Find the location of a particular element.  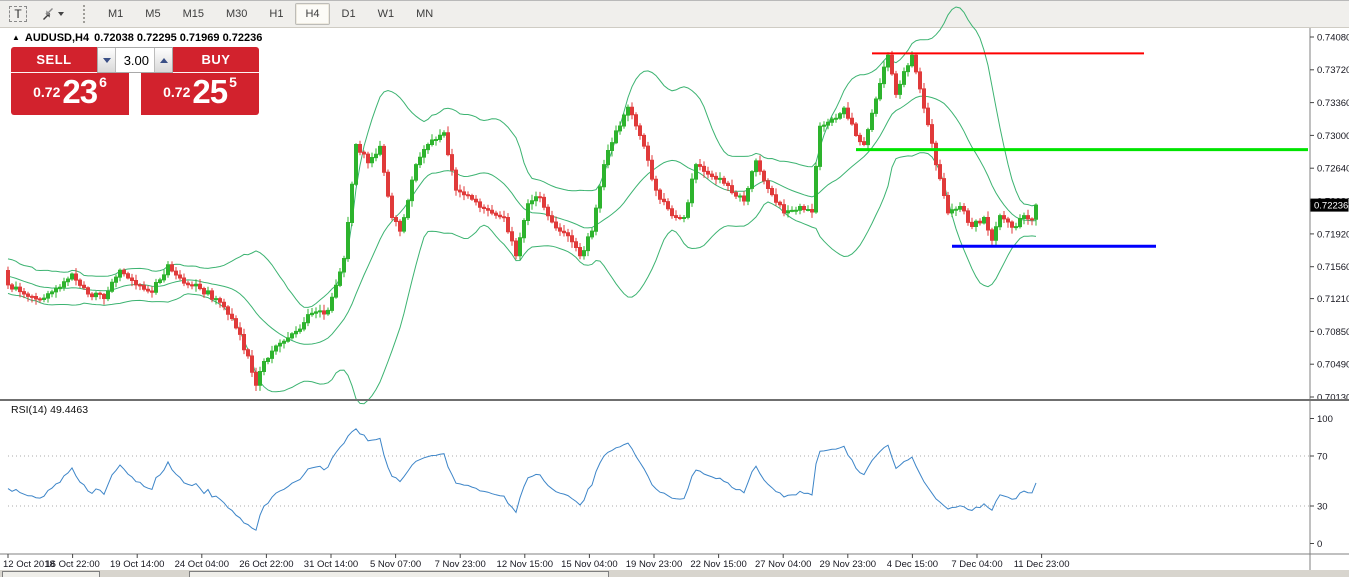

date-tick-label: 15 Nov 04:00 is located at coordinates (589, 564).